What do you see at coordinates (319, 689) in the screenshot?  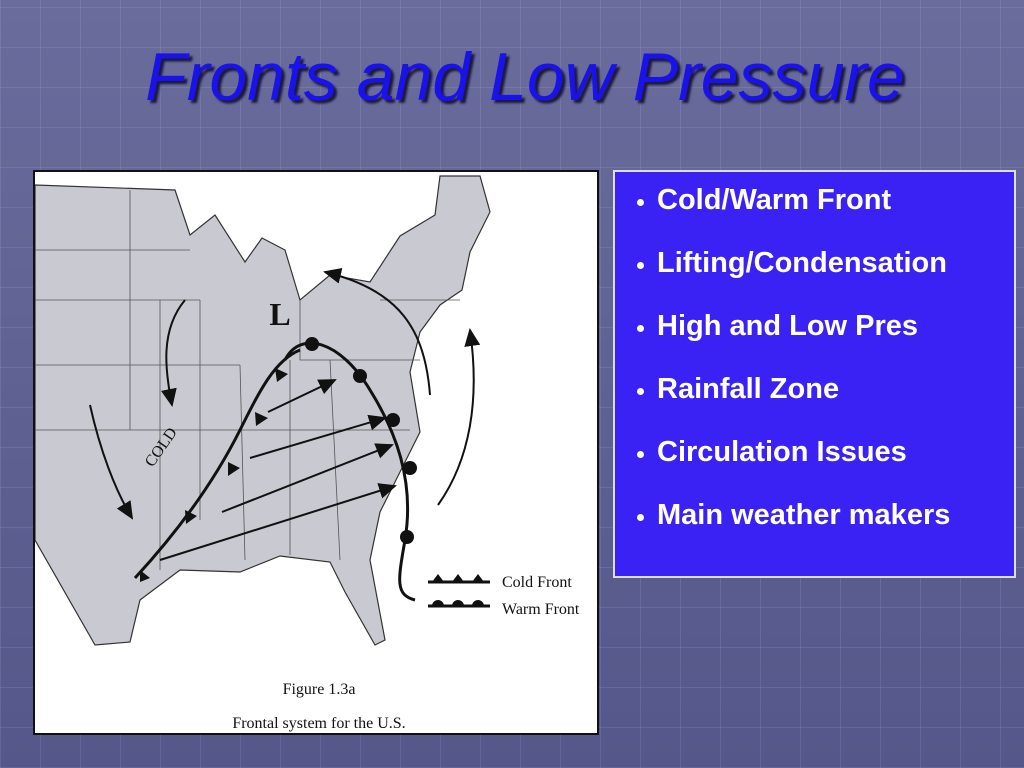 I see `figure-number: Figure 1.3a` at bounding box center [319, 689].